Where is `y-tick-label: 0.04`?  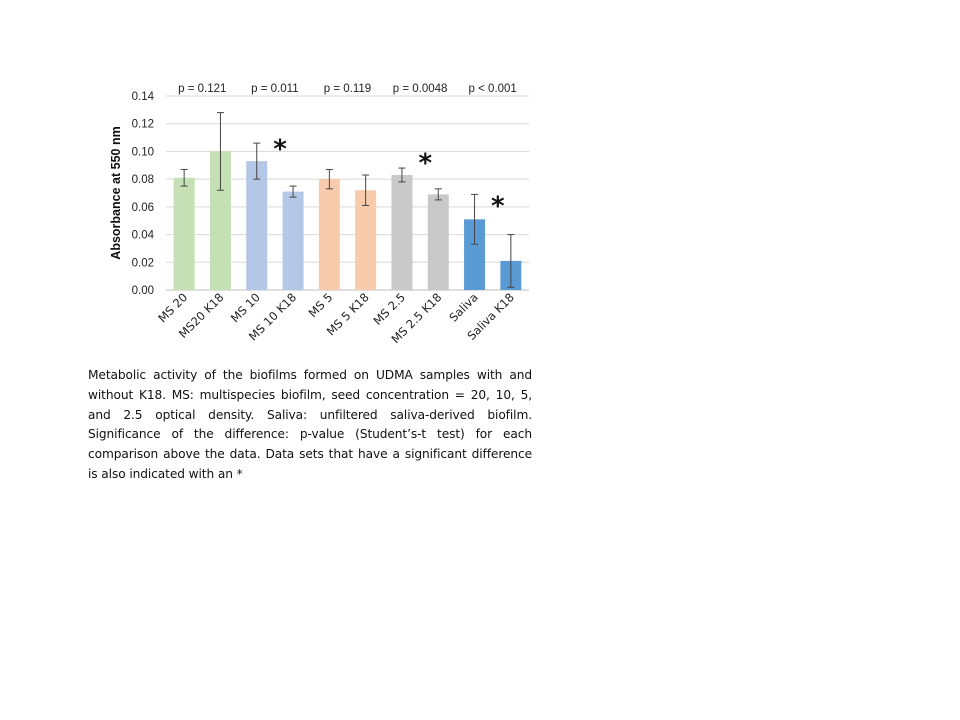
y-tick-label: 0.04 is located at coordinates (143, 236).